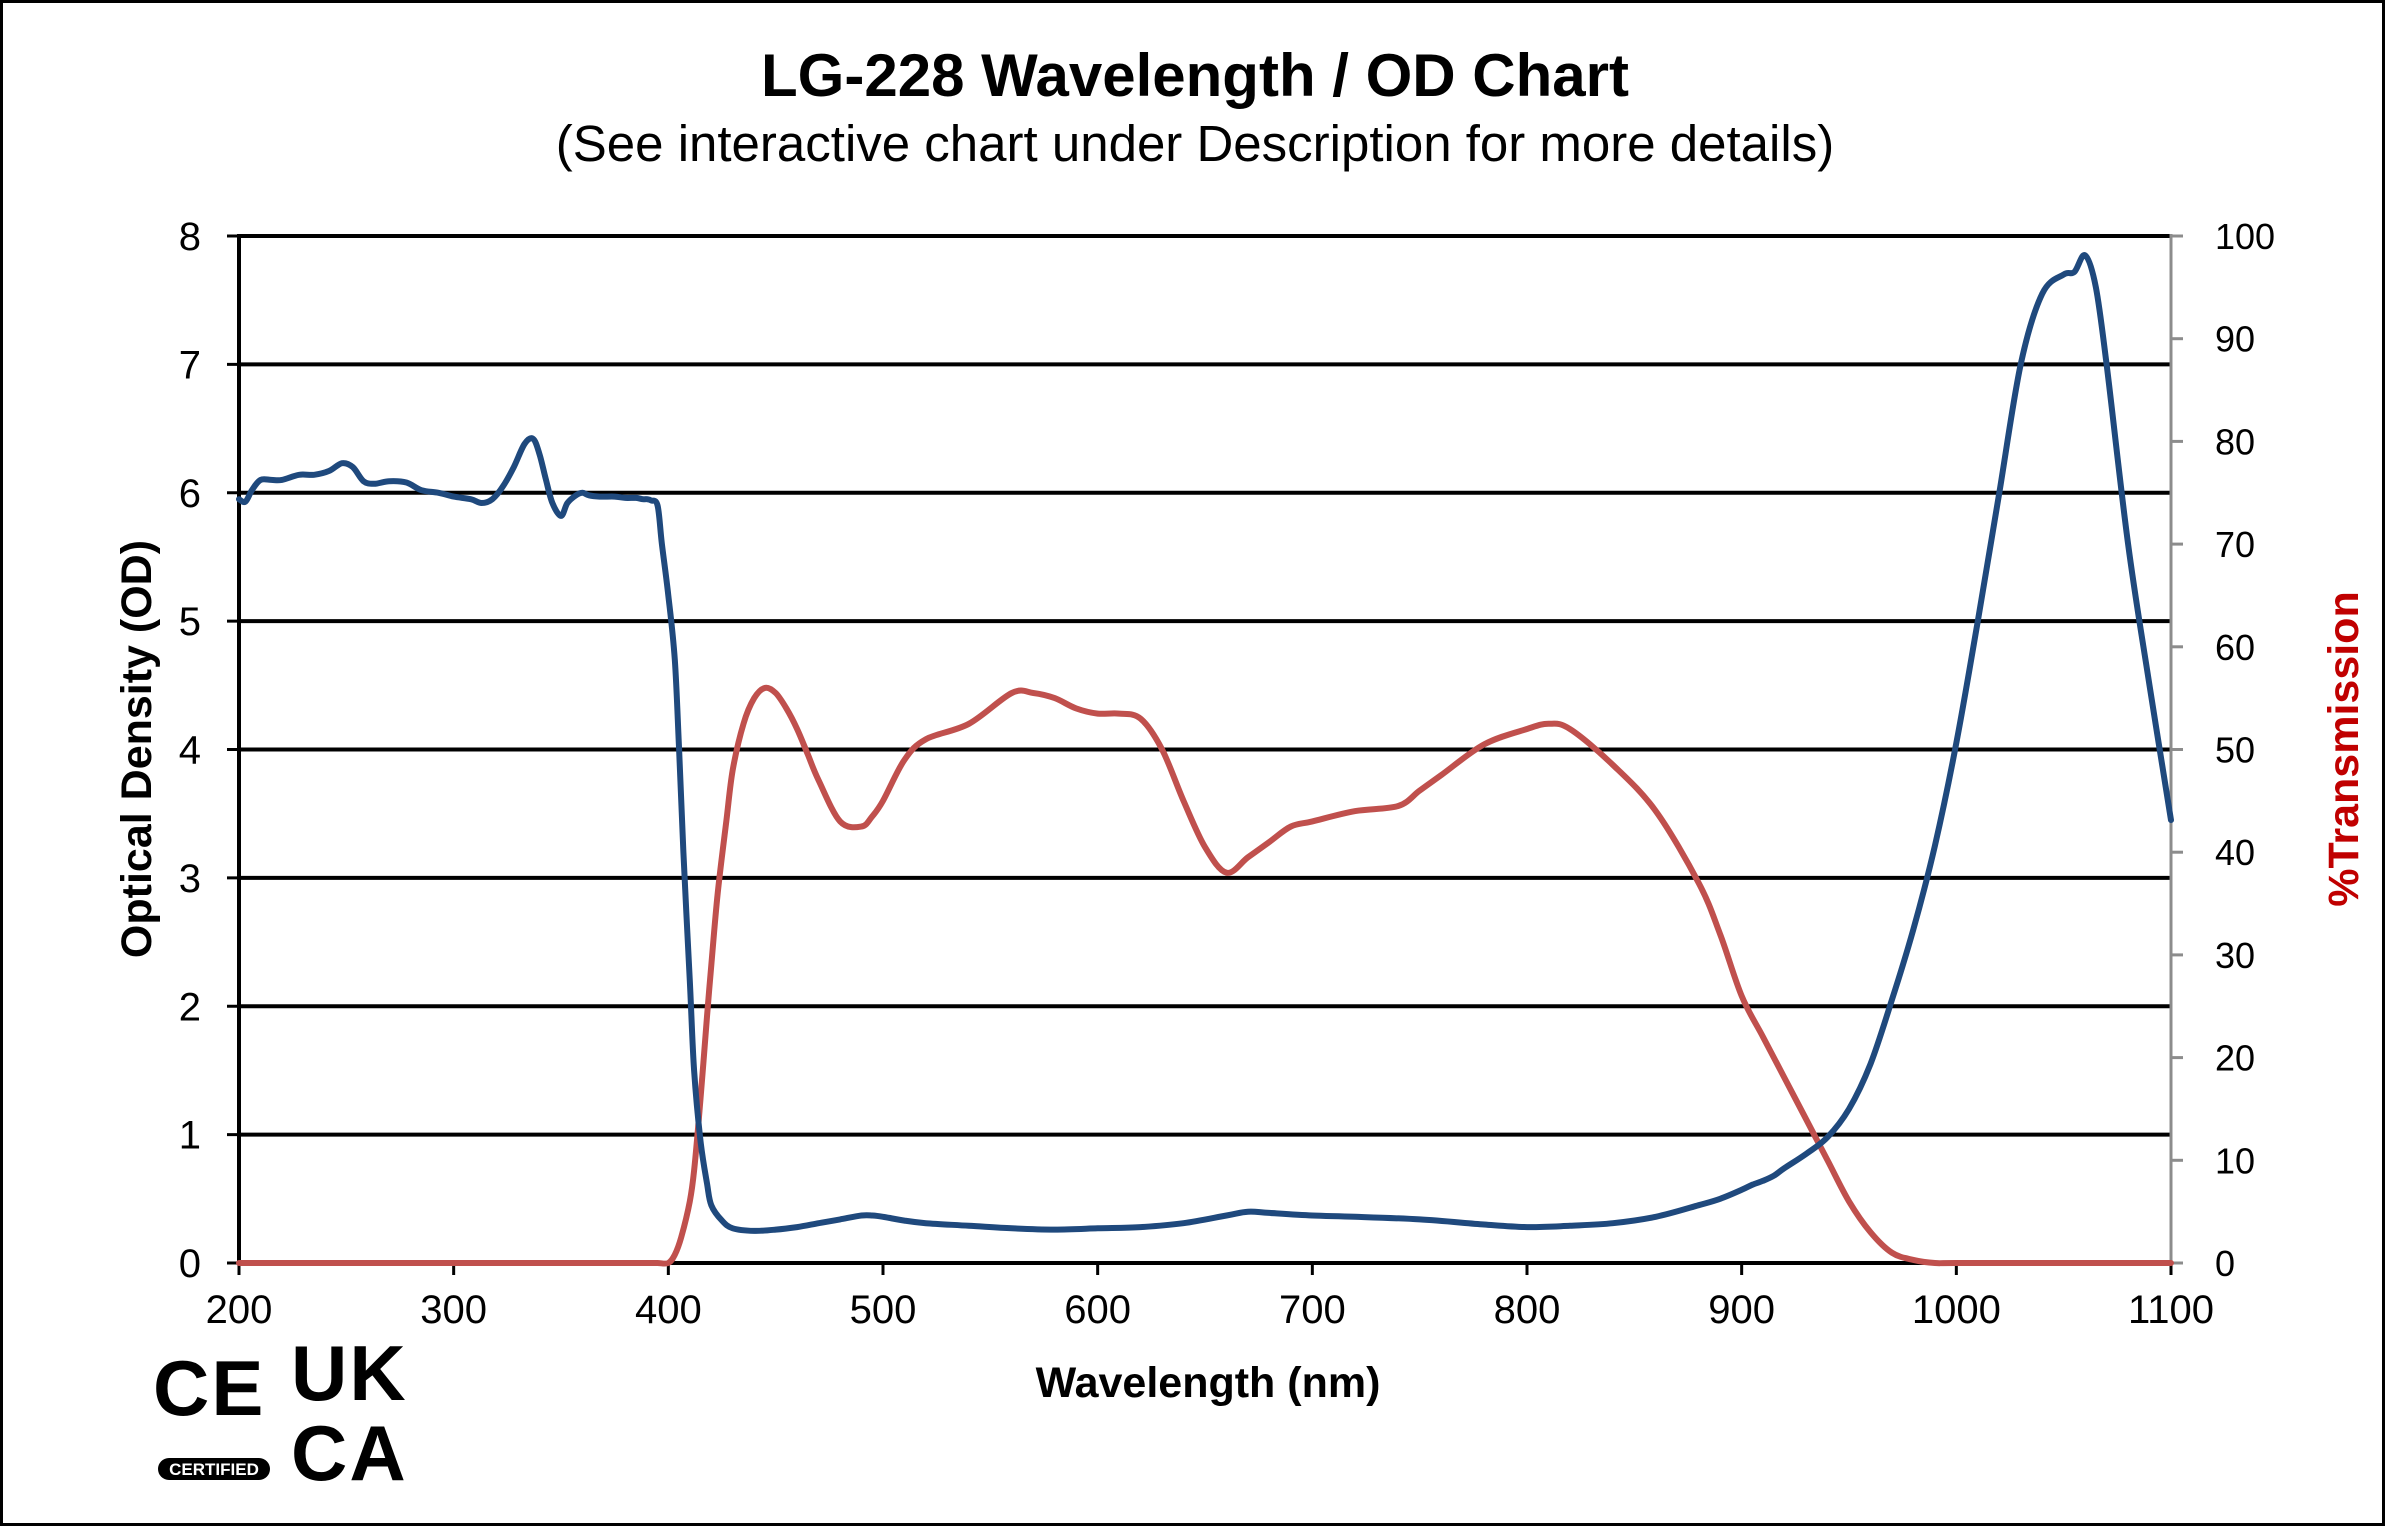 The height and width of the screenshot is (1529, 2385). Describe the element at coordinates (1210, 1297) in the screenshot. I see `x-axis-ticks: 200 300 400 500 600 700 800 900 1000 1100` at that location.